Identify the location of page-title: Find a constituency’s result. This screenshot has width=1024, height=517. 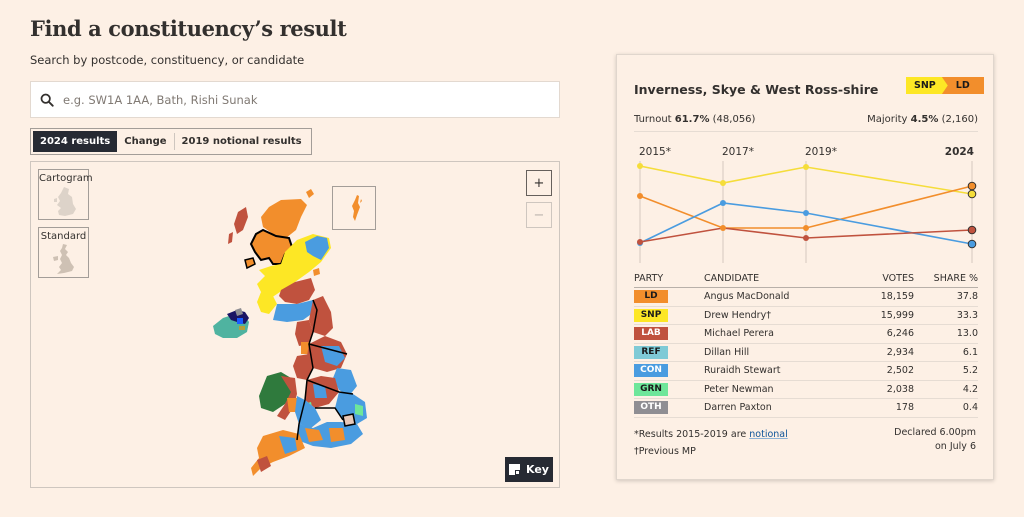
(188, 28).